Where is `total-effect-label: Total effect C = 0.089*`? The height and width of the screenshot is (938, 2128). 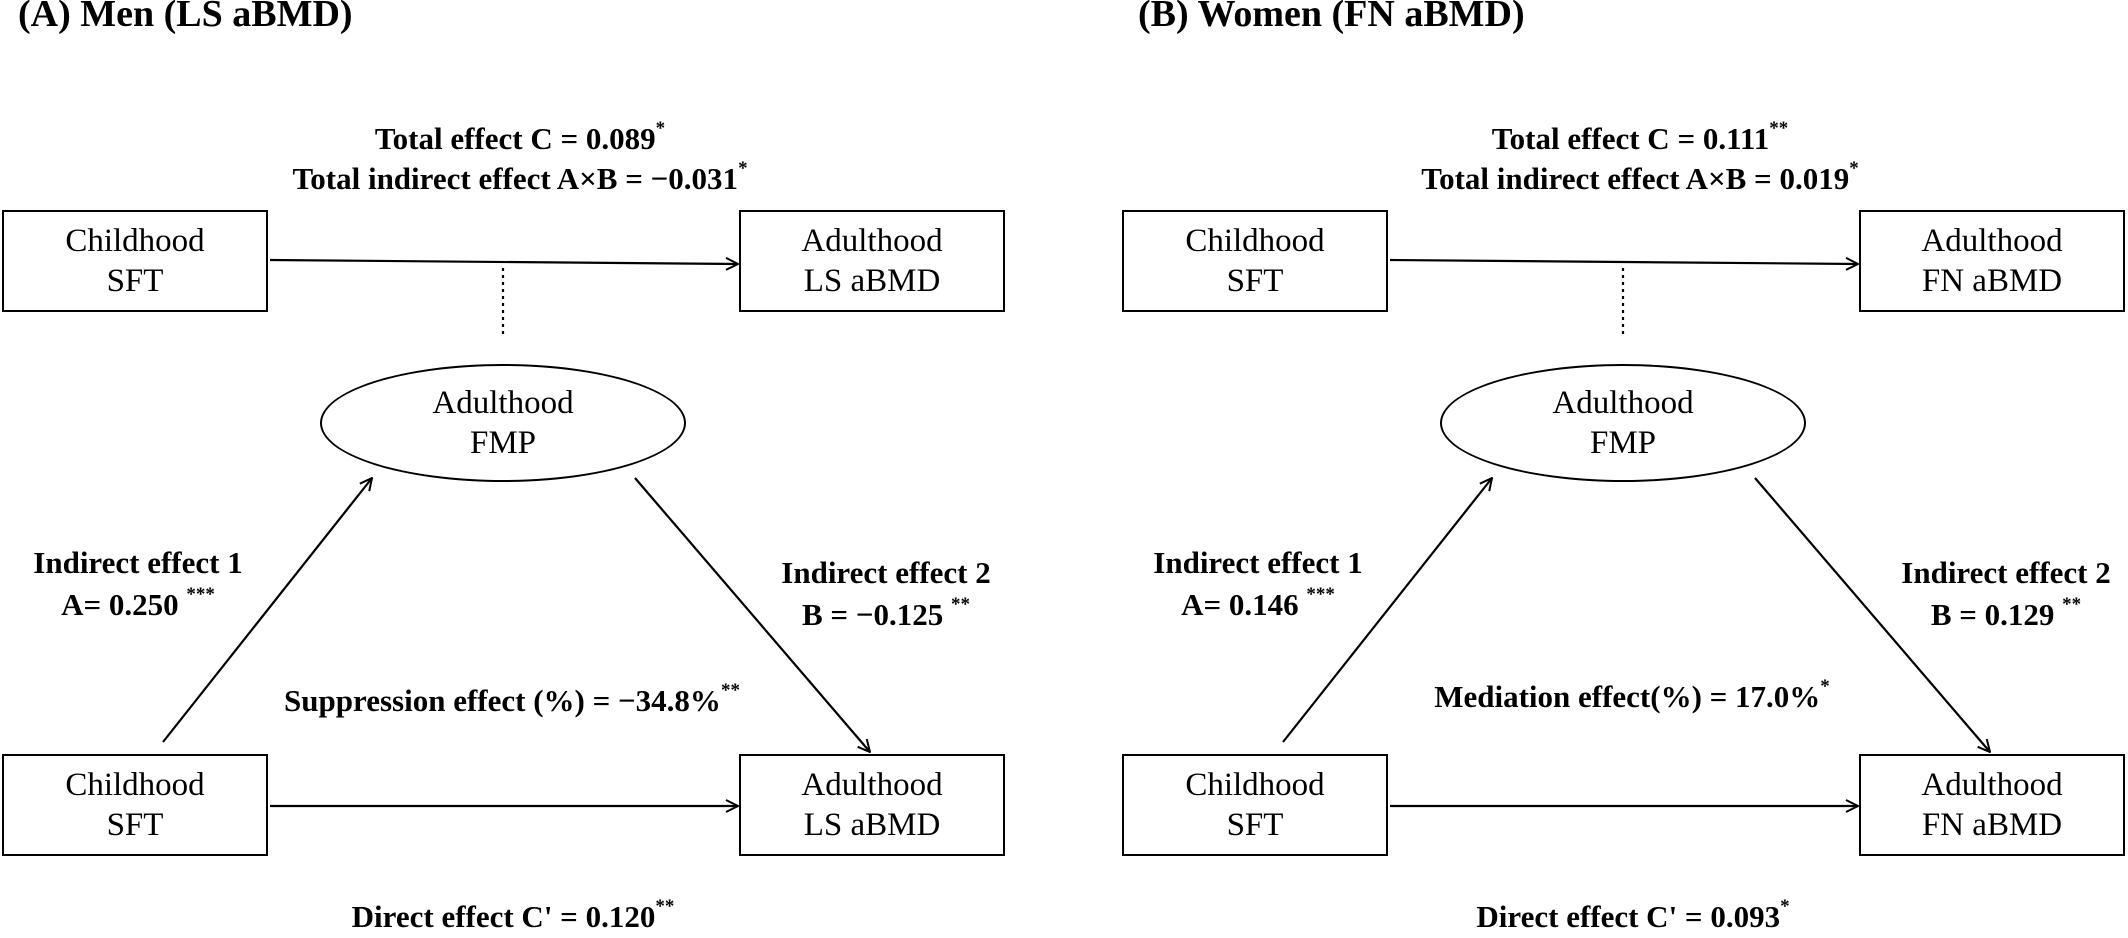
total-effect-label: Total effect C = 0.089* is located at coordinates (520, 137).